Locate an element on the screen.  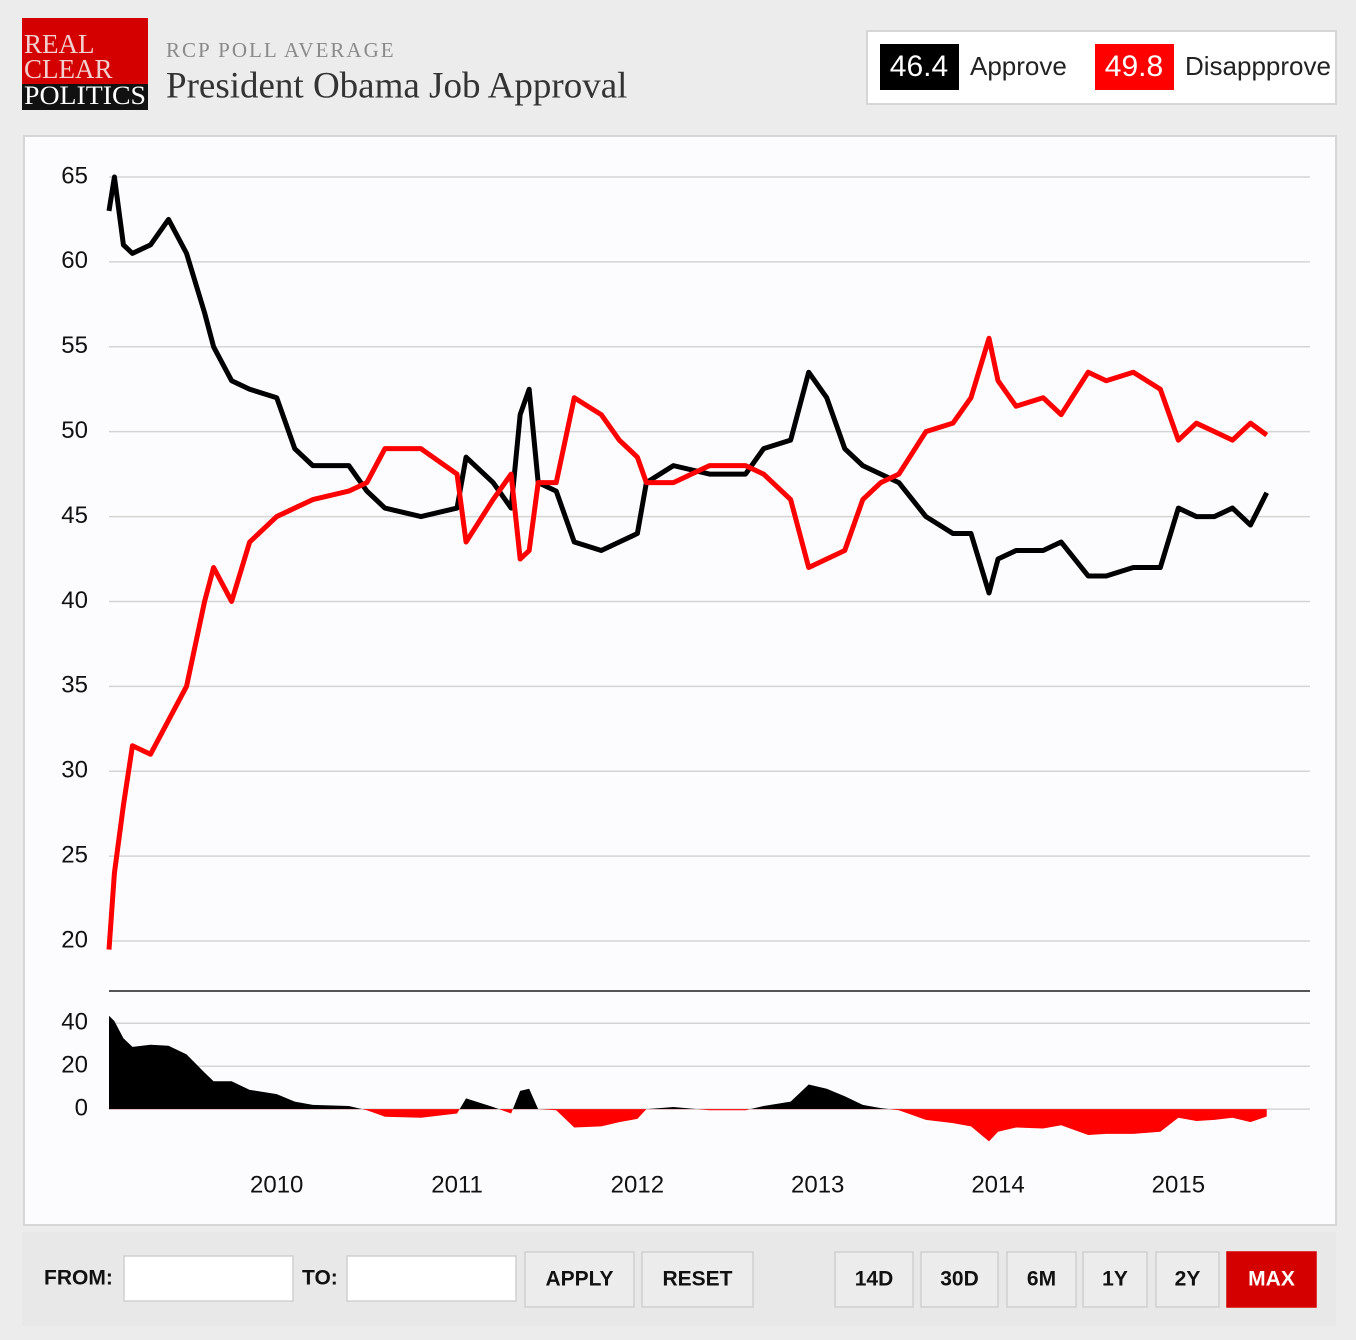
button: 1Y is located at coordinates (1115, 1279).